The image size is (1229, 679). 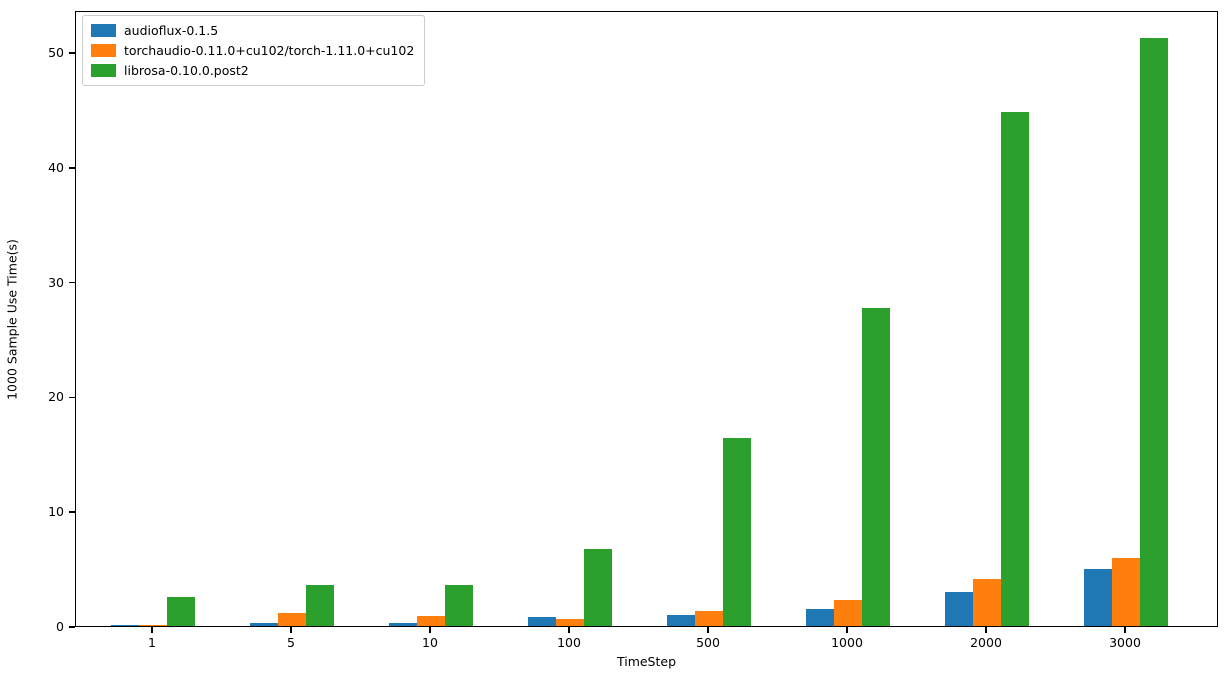 What do you see at coordinates (56, 397) in the screenshot?
I see `y-tick-label-20: 20` at bounding box center [56, 397].